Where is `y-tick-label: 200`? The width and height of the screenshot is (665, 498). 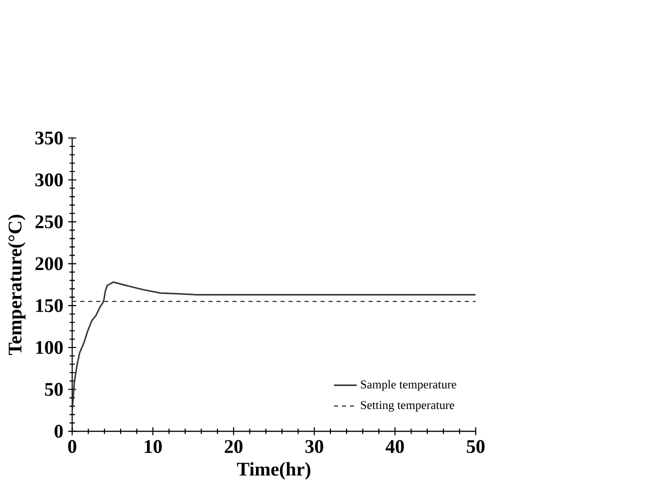
y-tick-label: 200 is located at coordinates (49, 263).